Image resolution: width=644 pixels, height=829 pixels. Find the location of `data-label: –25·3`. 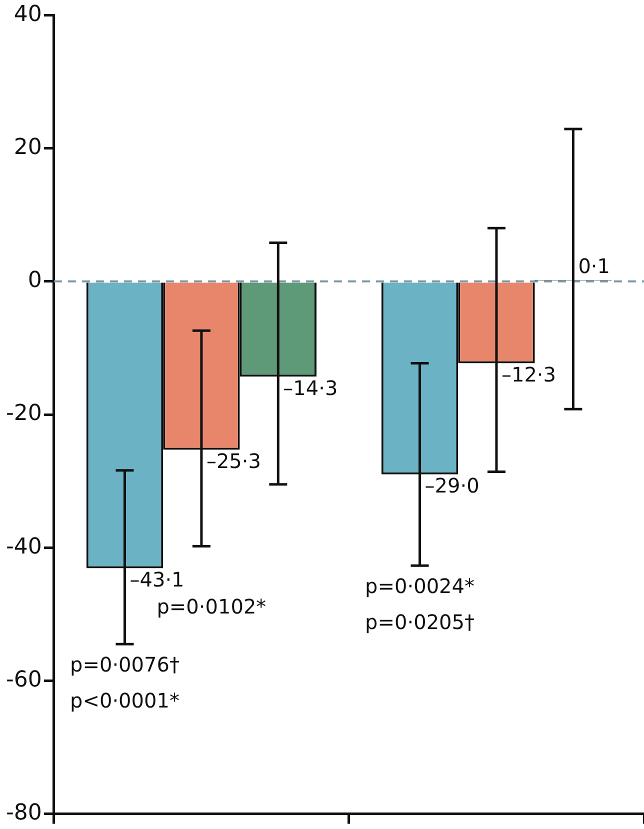

data-label: –25·3 is located at coordinates (233, 460).